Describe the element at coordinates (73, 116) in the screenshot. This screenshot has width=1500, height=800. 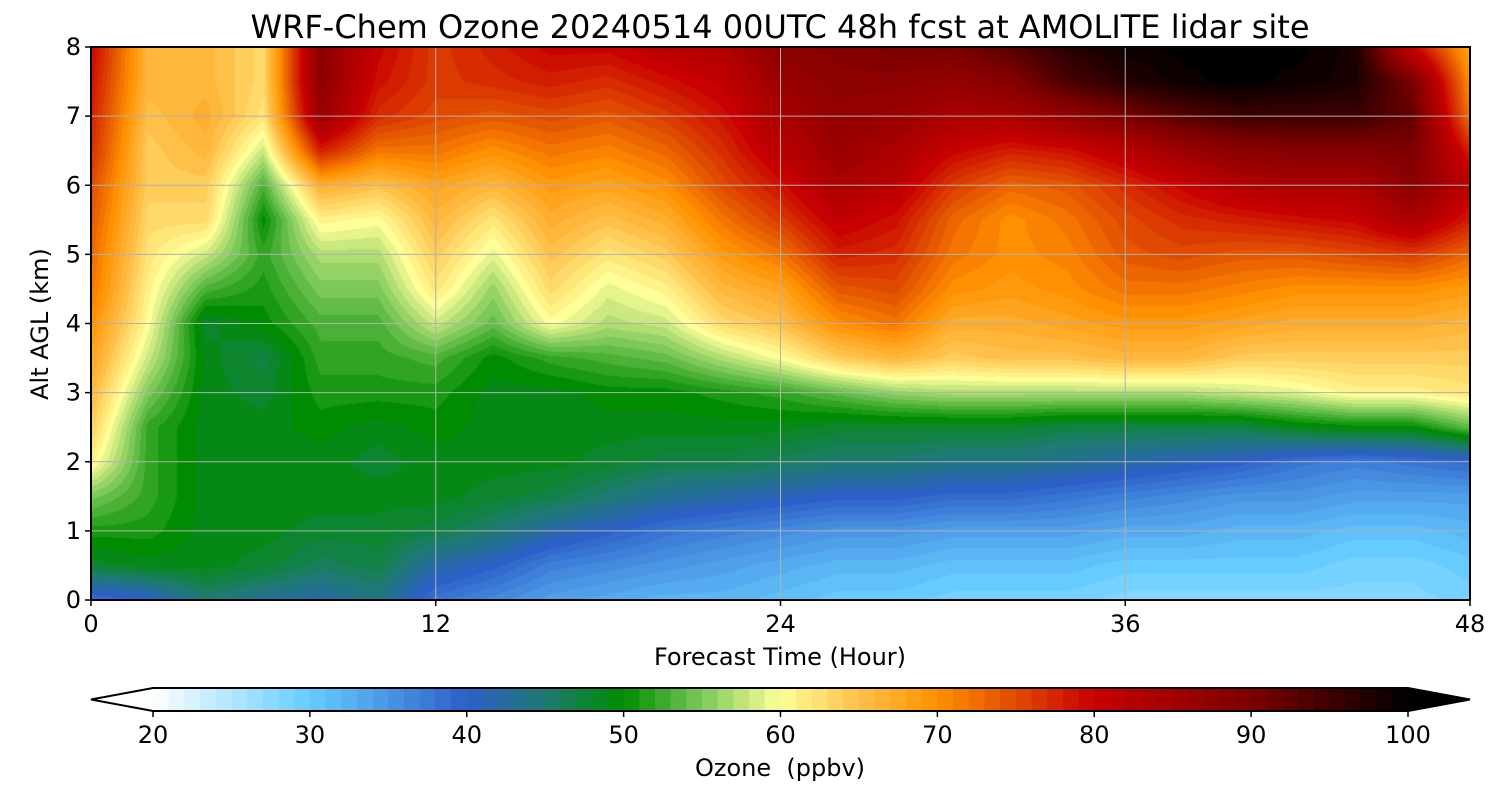
I see `y-tick-label: 7` at that location.